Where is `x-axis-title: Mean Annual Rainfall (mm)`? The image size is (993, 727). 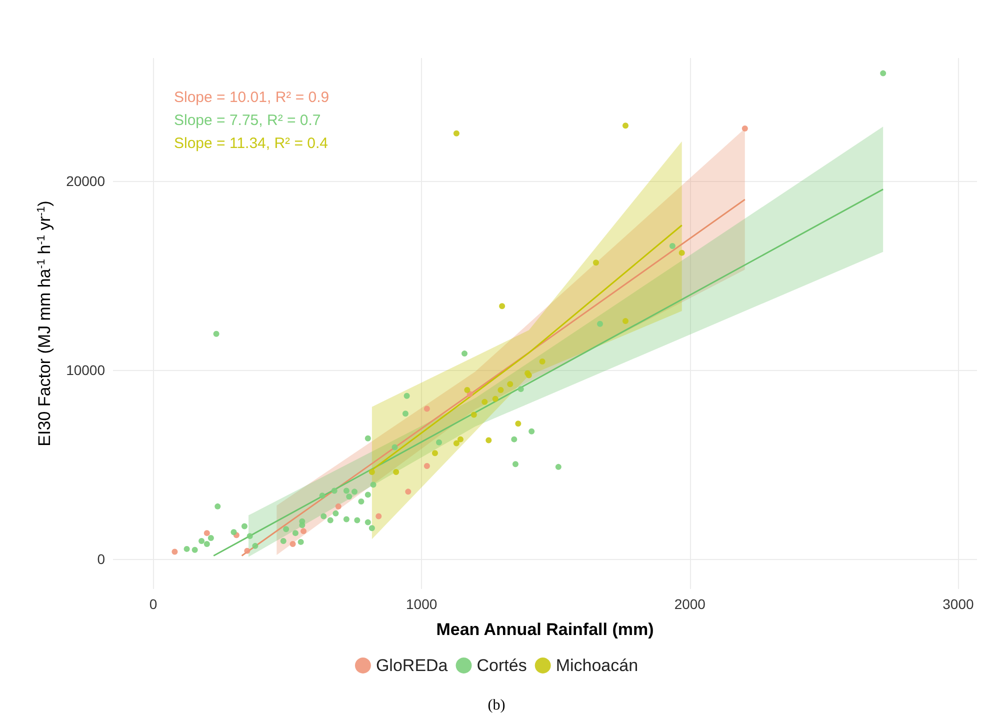
x-axis-title: Mean Annual Rainfall (mm) is located at coordinates (545, 629).